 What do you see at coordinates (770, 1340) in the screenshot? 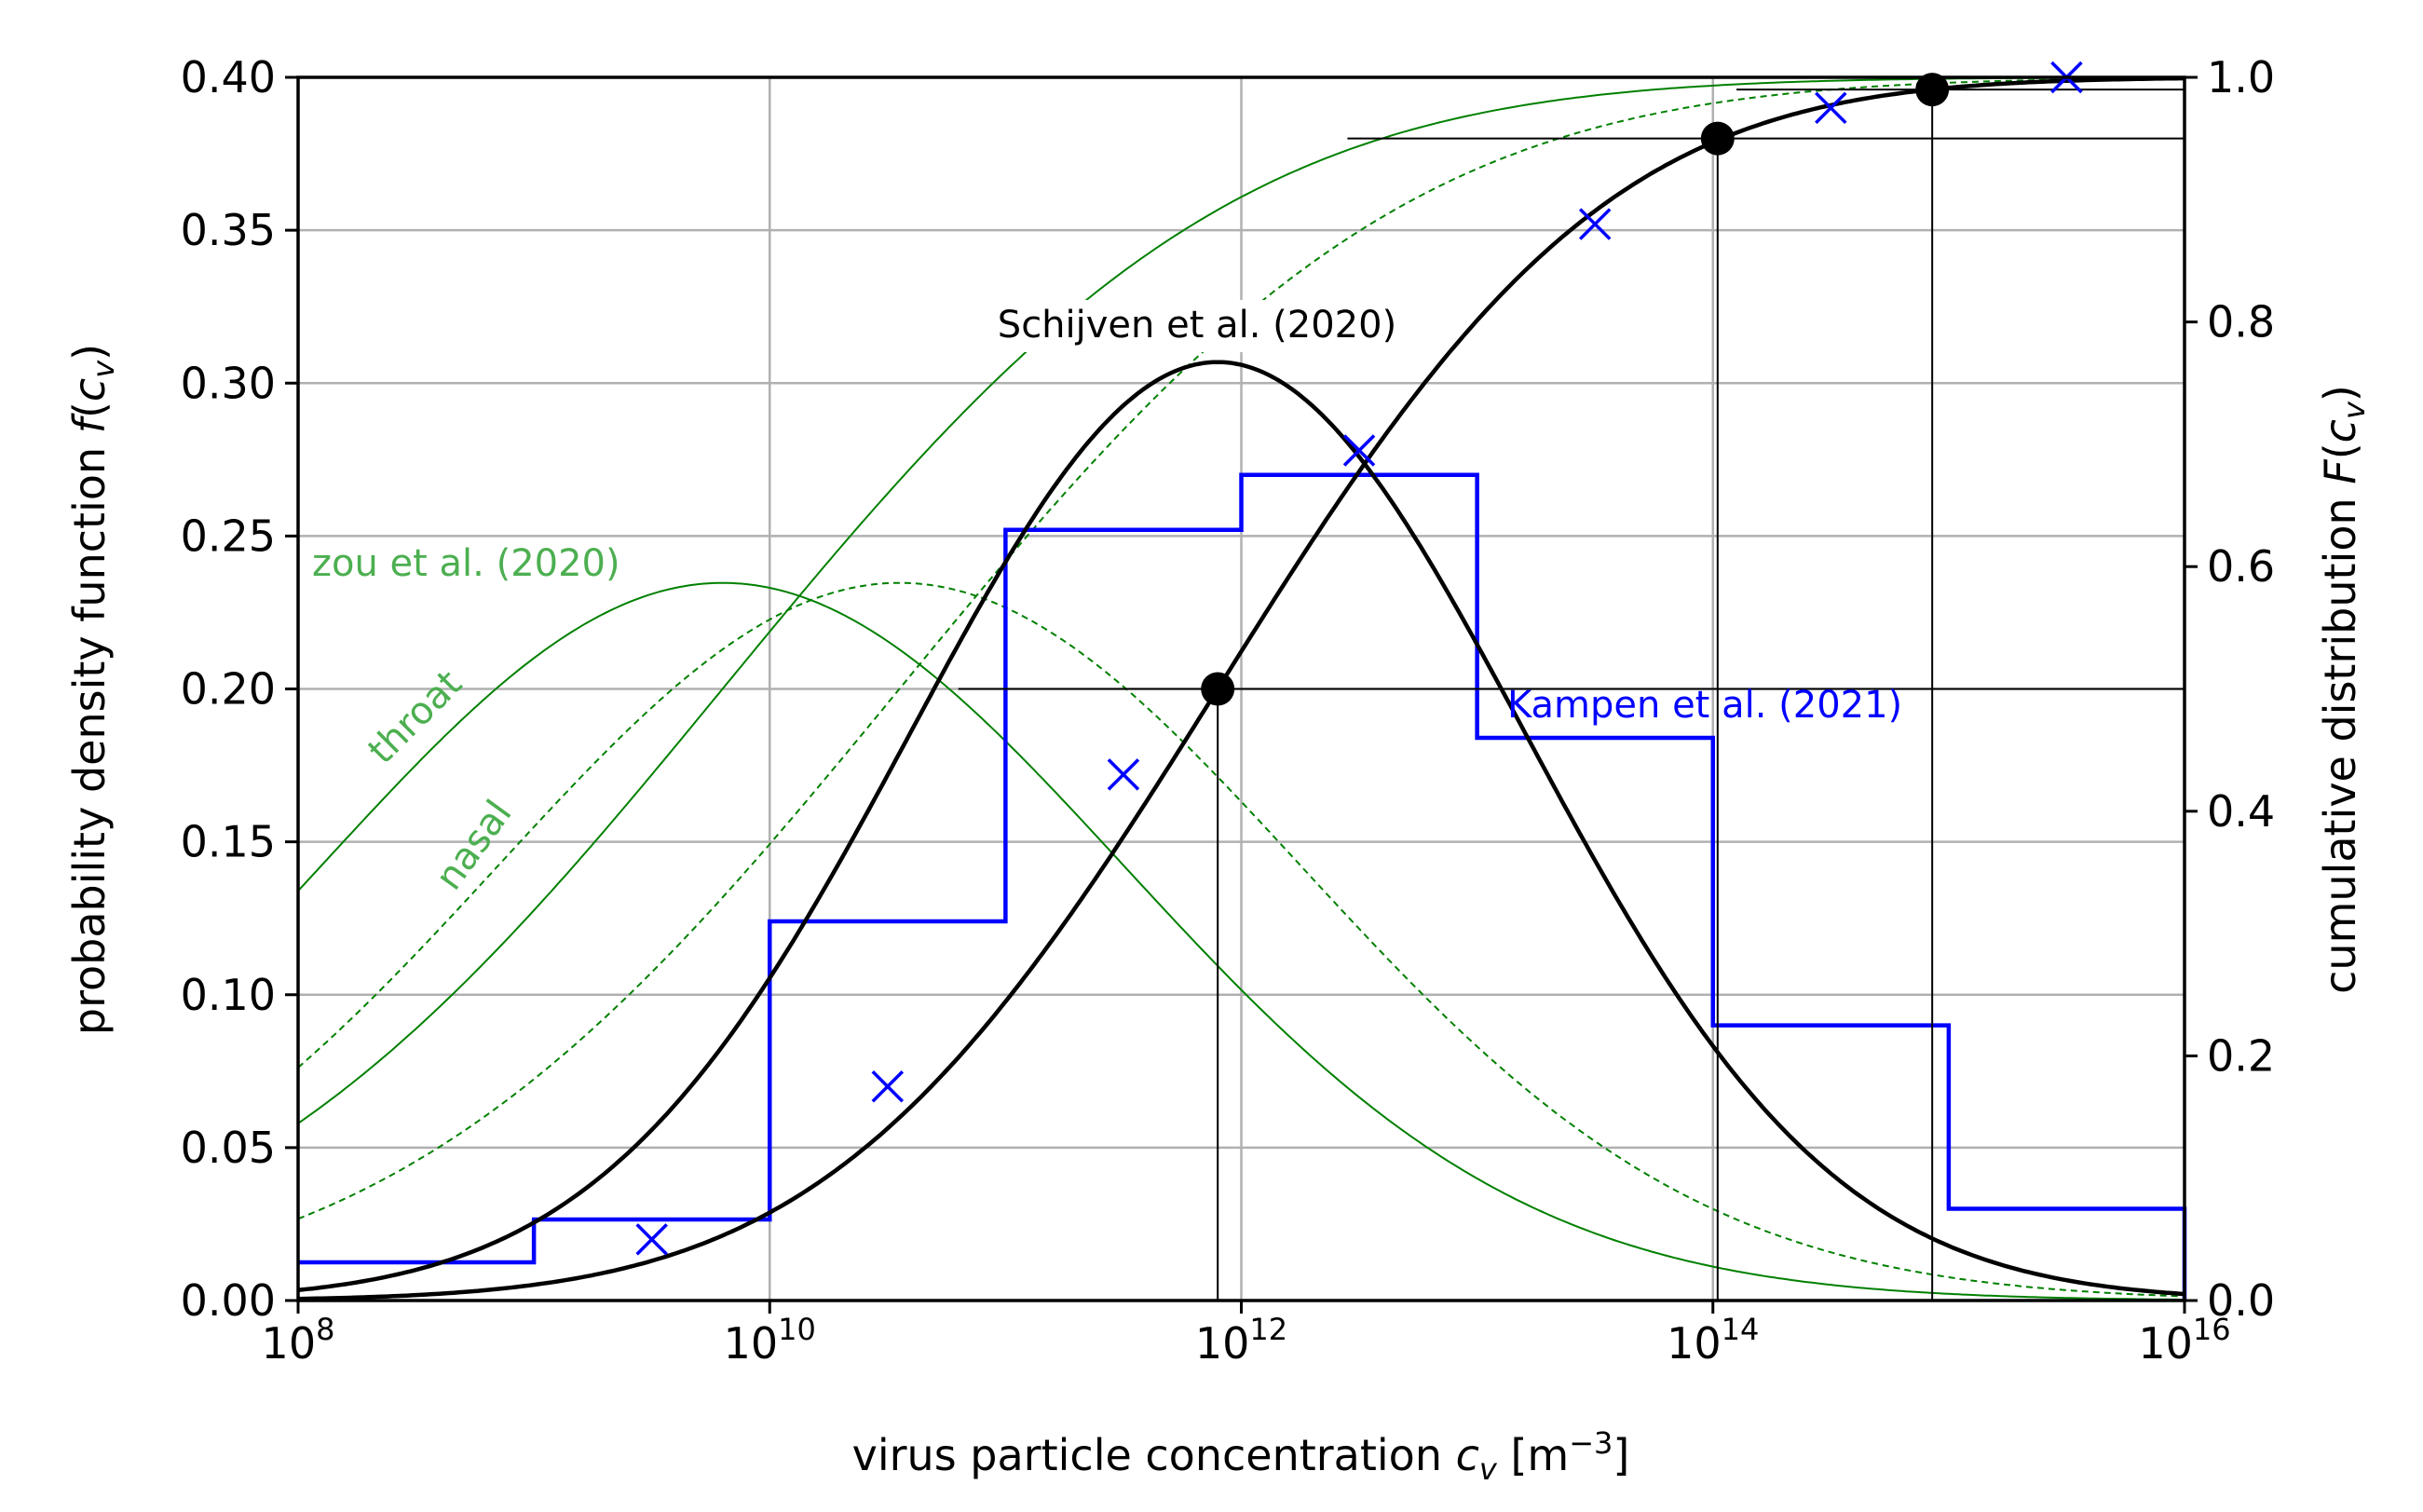
I see `x-tick-label: 1010` at bounding box center [770, 1340].